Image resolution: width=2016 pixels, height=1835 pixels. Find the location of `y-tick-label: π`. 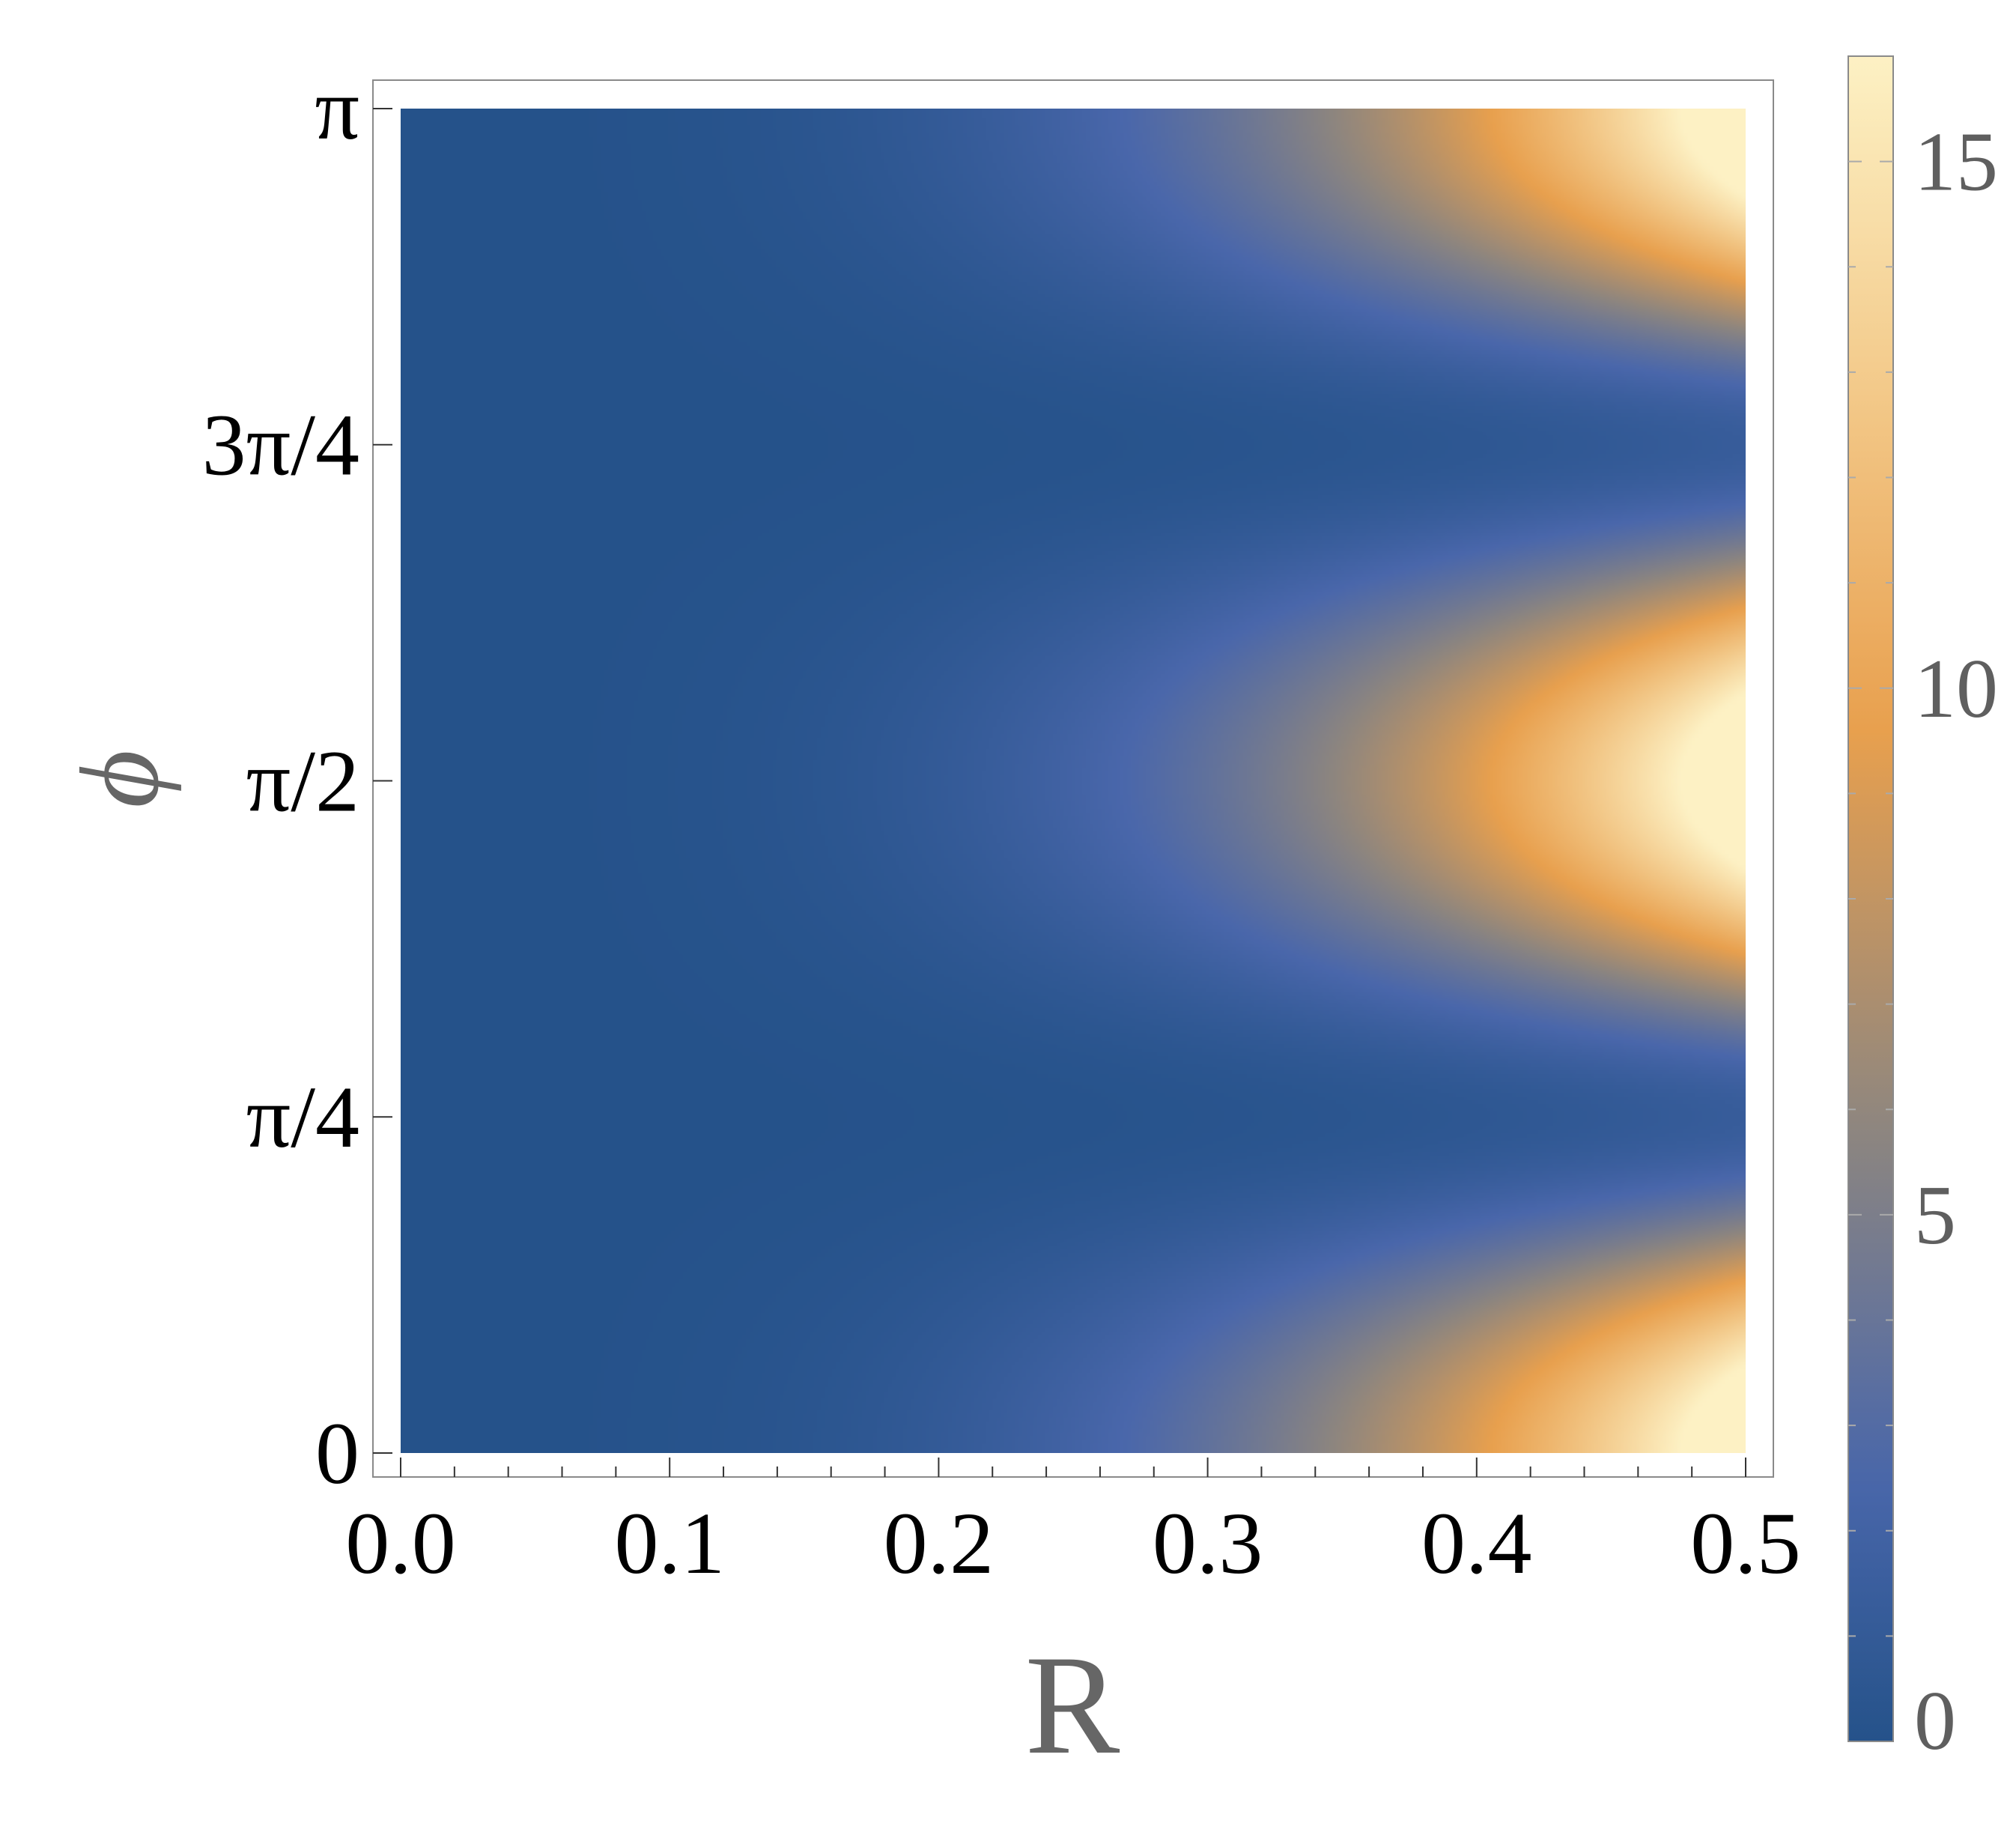

y-tick-label: π is located at coordinates (337, 109).